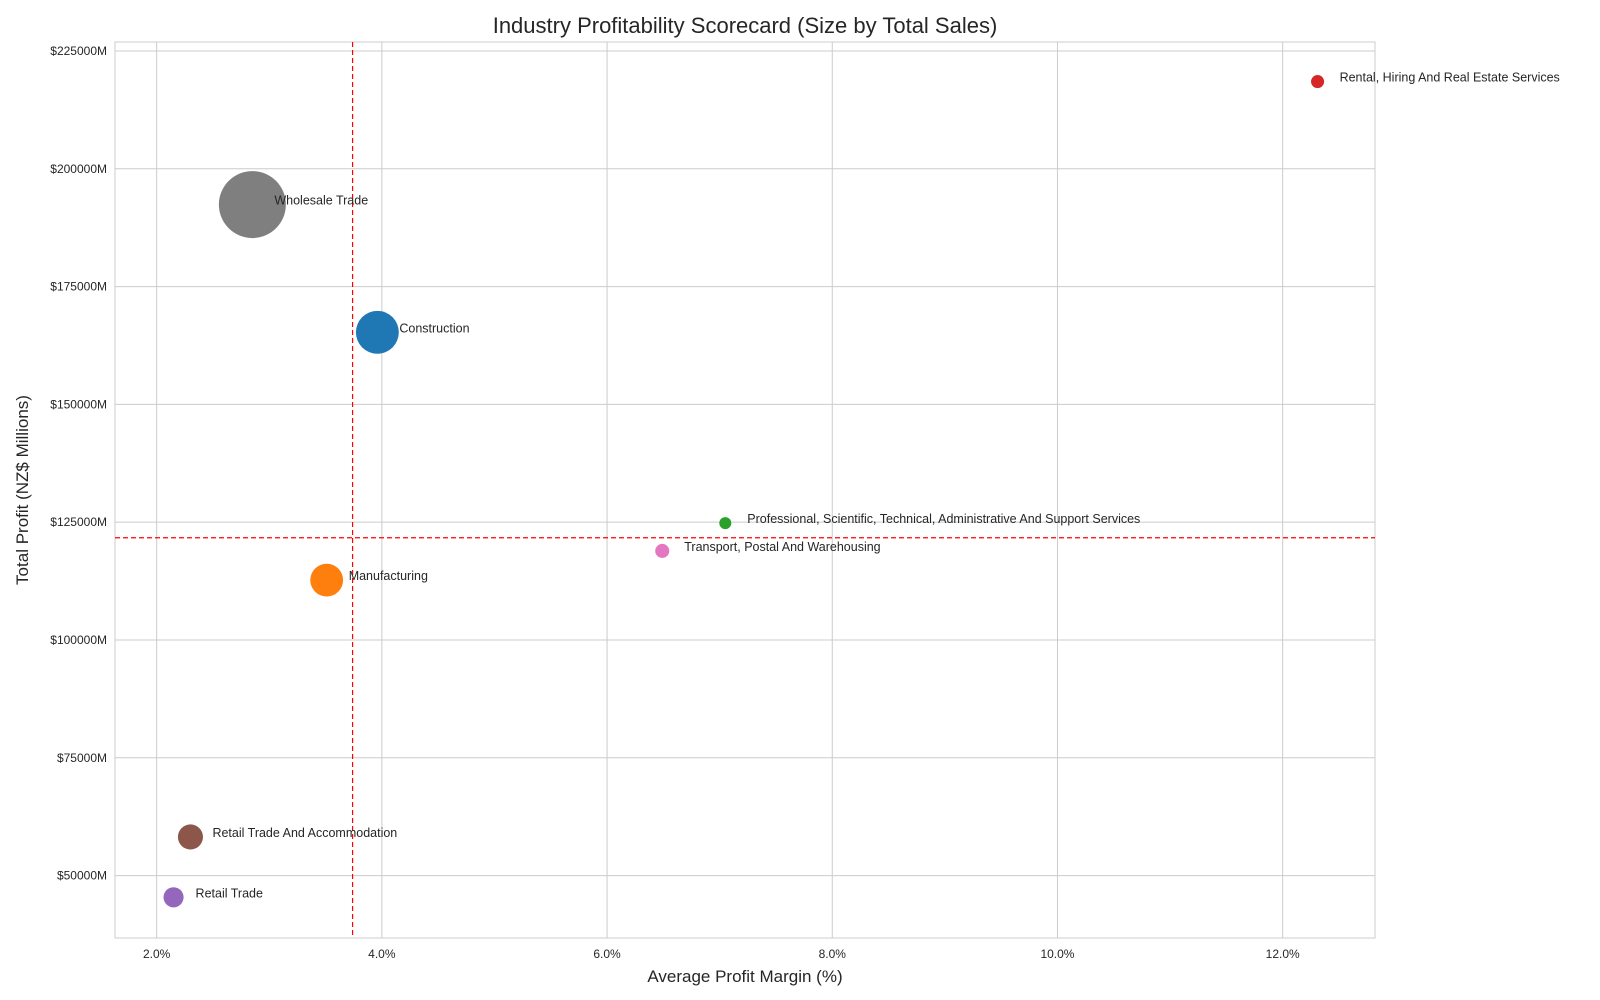 The image size is (1600, 1000). What do you see at coordinates (382, 954) in the screenshot?
I see `x-tick-label: 4.0%` at bounding box center [382, 954].